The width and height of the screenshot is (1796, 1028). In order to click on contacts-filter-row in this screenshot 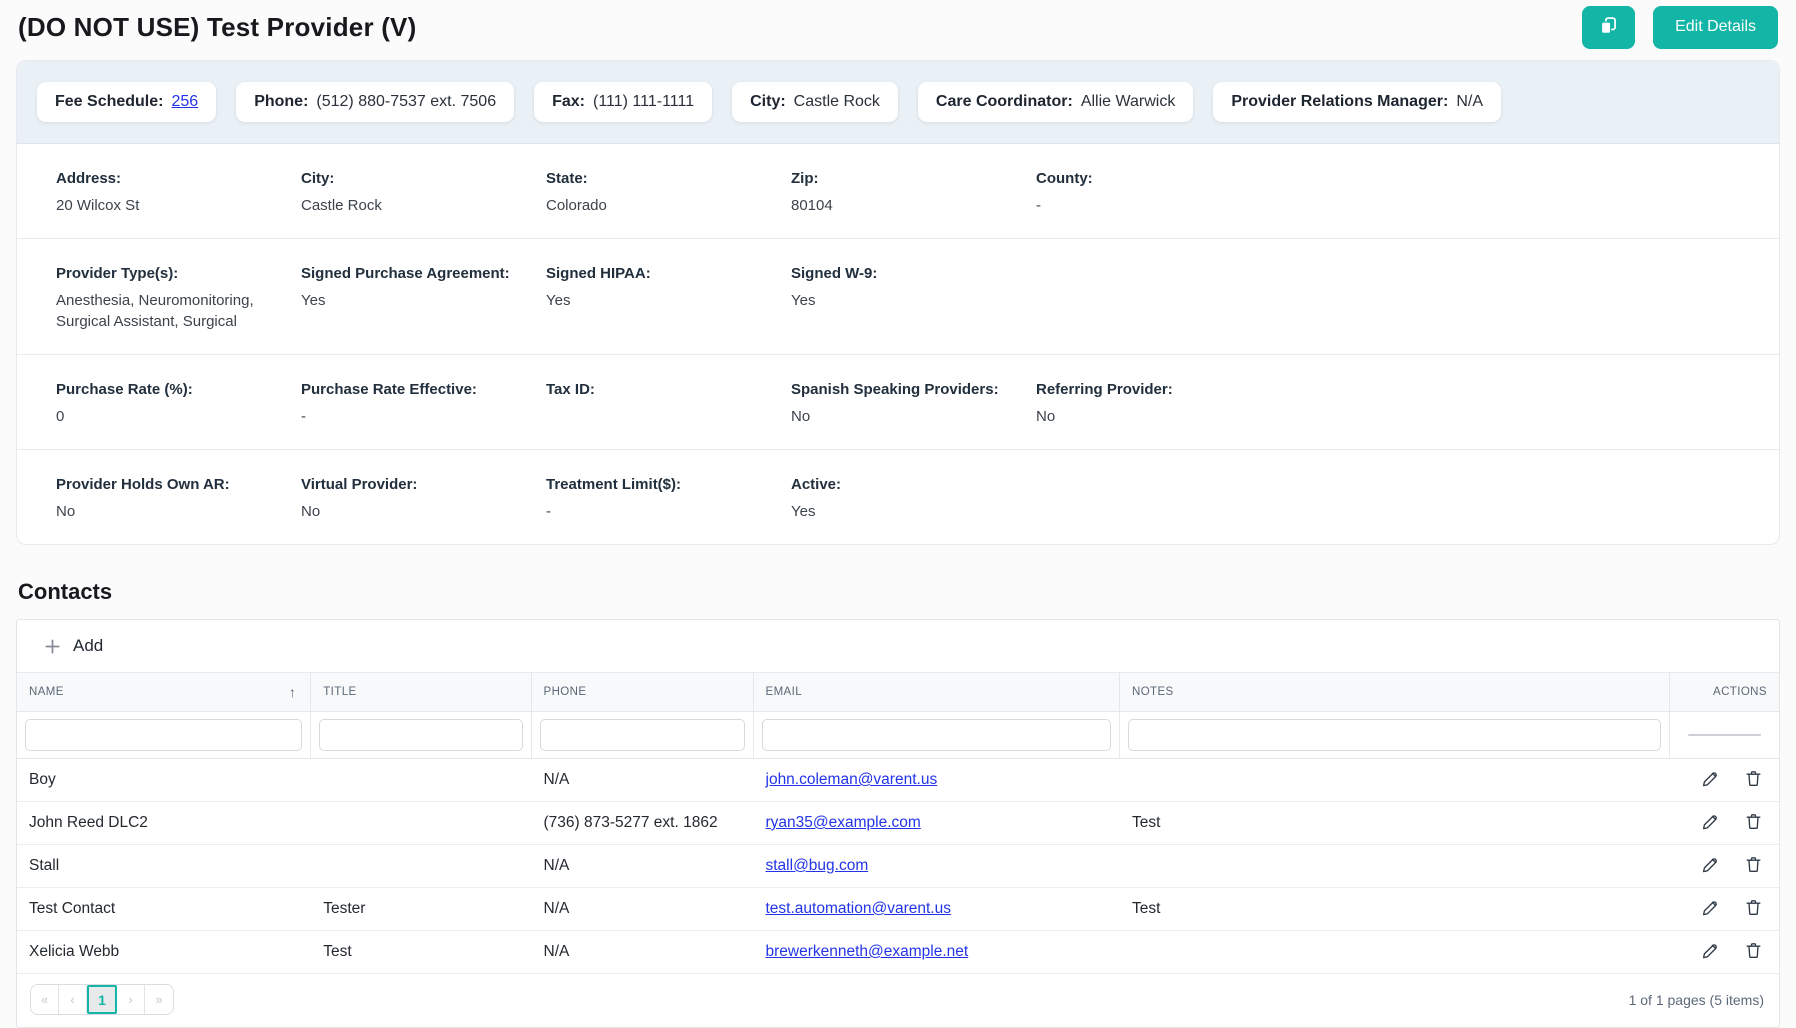, I will do `click(898, 735)`.